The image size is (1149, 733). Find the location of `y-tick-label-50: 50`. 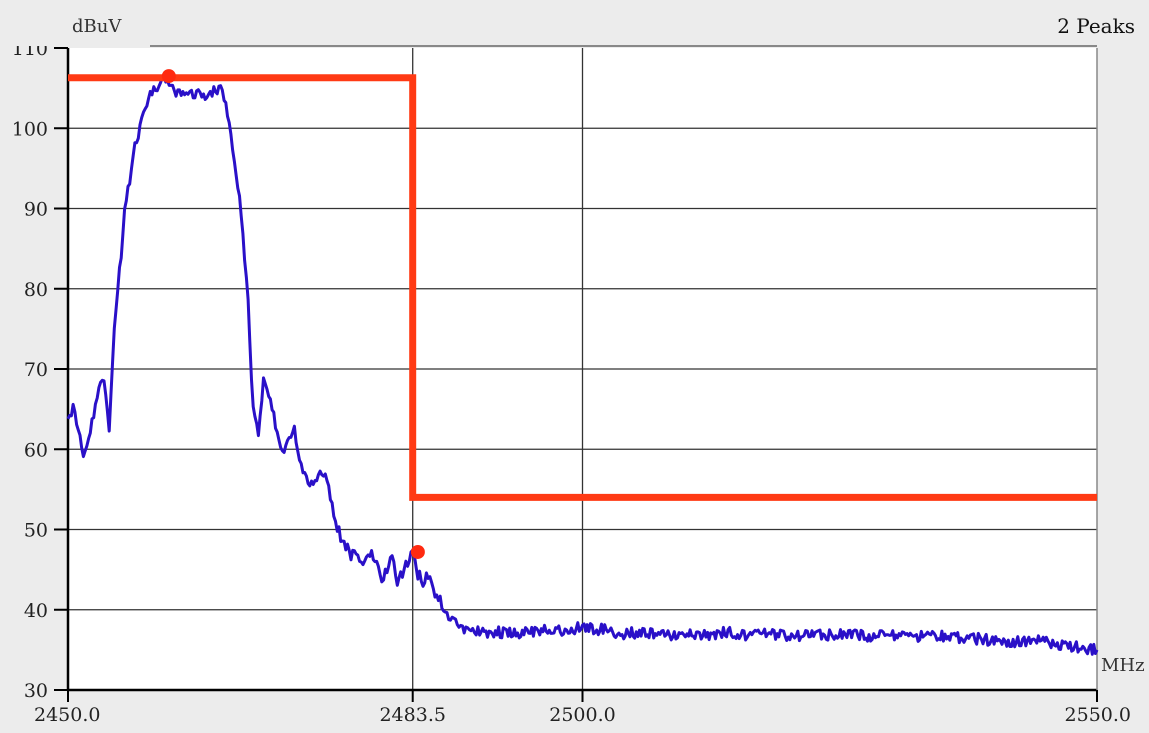

y-tick-label-50: 50 is located at coordinates (36, 531).